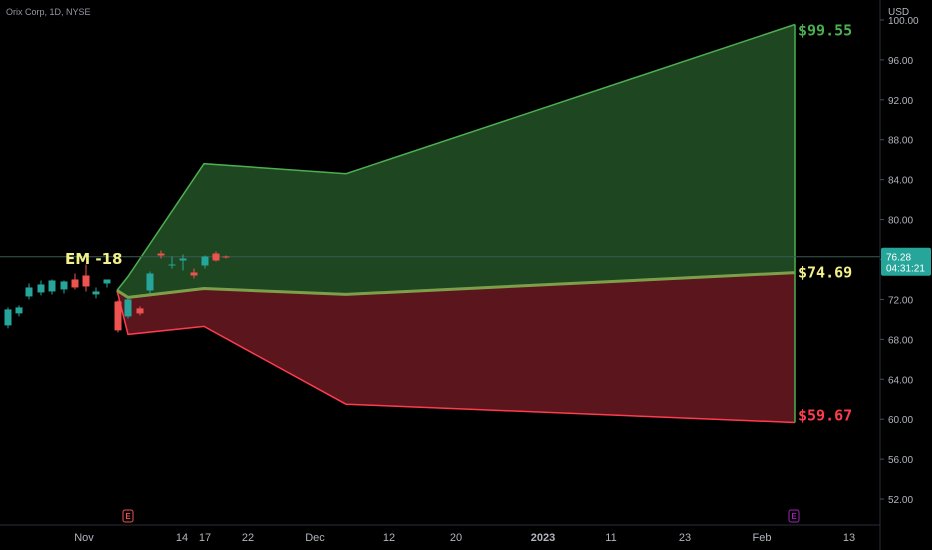  I want to click on mid-target-label: $74.69, so click(825, 273).